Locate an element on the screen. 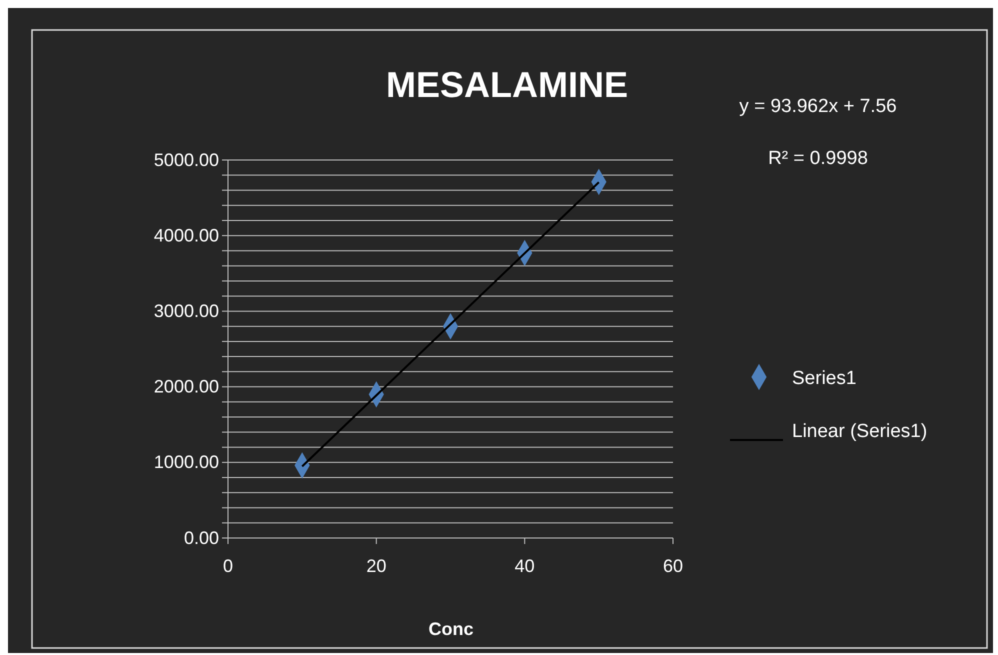  chart-title: MESALAMINE is located at coordinates (507, 84).